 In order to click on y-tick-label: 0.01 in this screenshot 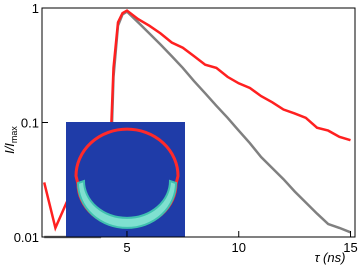, I will do `click(26, 237)`.